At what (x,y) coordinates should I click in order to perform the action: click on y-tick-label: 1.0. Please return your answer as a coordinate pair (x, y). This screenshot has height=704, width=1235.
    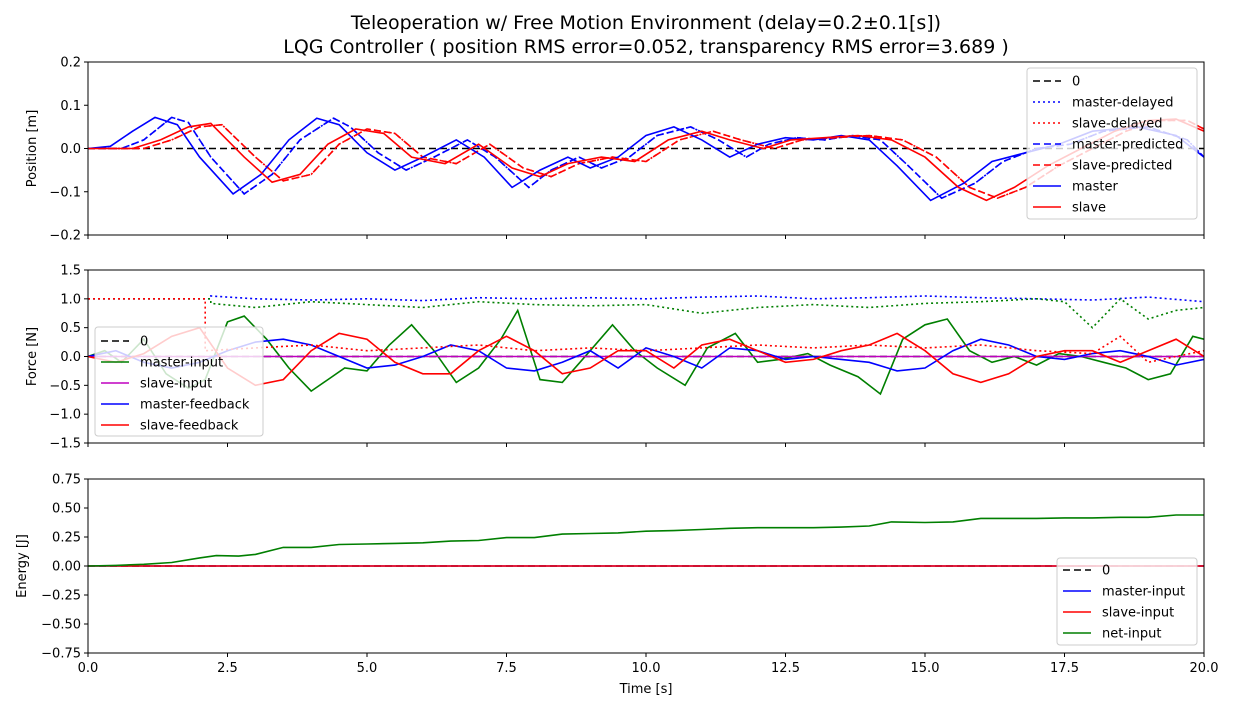
    Looking at the image, I should click on (70, 299).